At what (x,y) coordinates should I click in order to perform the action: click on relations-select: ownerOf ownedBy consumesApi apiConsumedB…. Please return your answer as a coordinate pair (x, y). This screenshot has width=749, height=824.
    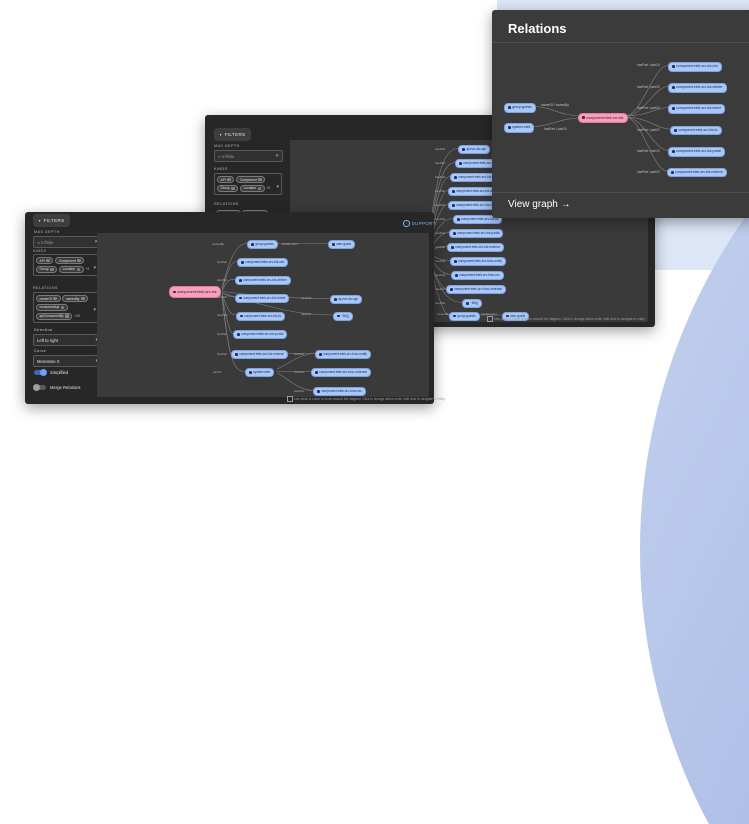
    Looking at the image, I should click on (66, 307).